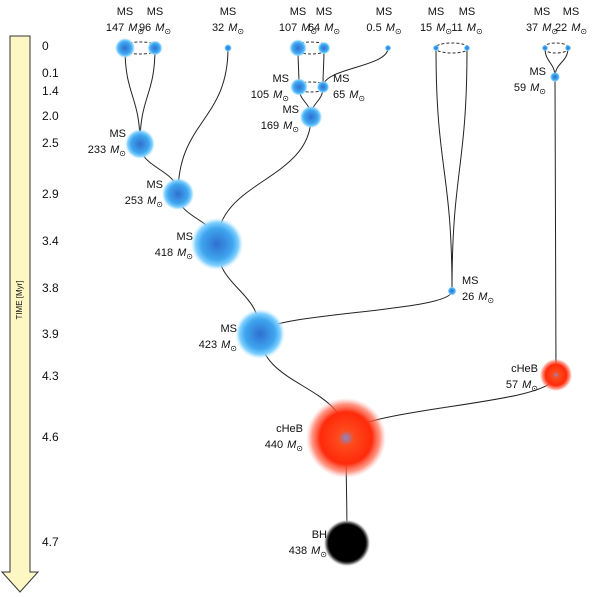 The width and height of the screenshot is (600, 597). Describe the element at coordinates (468, 297) in the screenshot. I see `mass-value: 26` at that location.